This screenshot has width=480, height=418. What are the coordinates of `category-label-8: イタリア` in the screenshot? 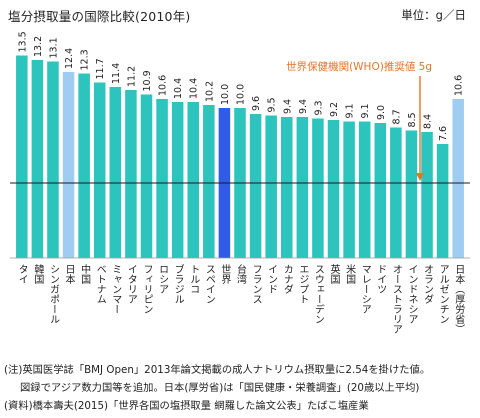 It's located at (131, 284).